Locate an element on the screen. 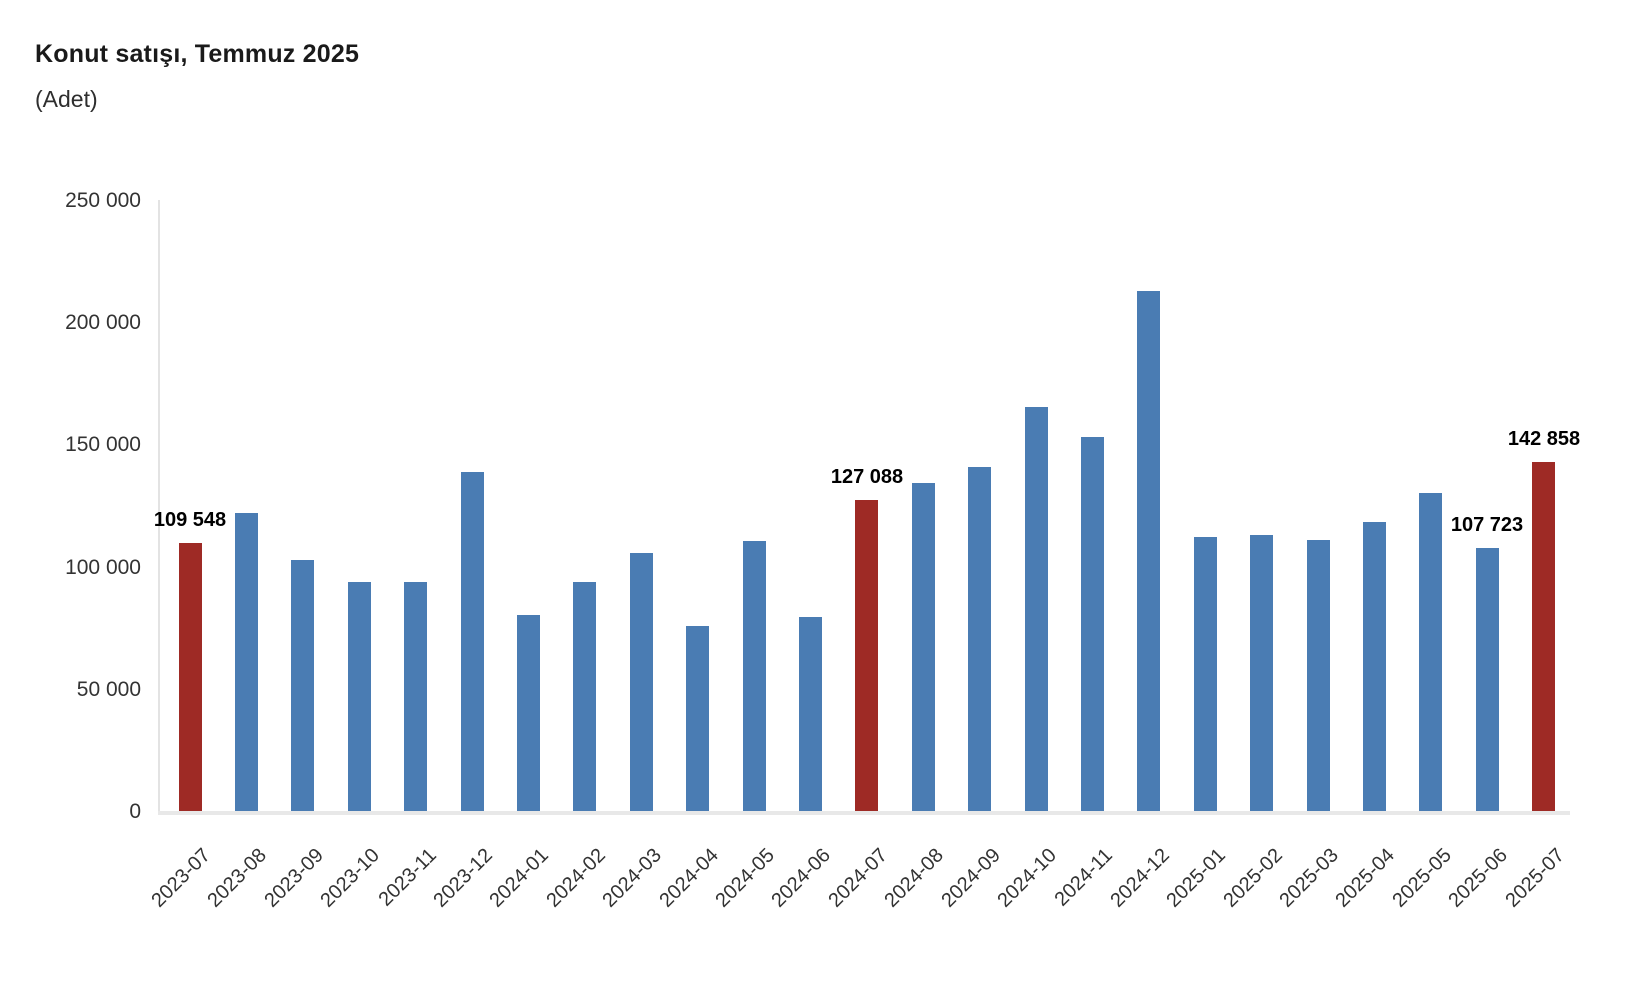 The width and height of the screenshot is (1630, 1000). x-axis-label-2024-08: 2024-08 is located at coordinates (914, 878).